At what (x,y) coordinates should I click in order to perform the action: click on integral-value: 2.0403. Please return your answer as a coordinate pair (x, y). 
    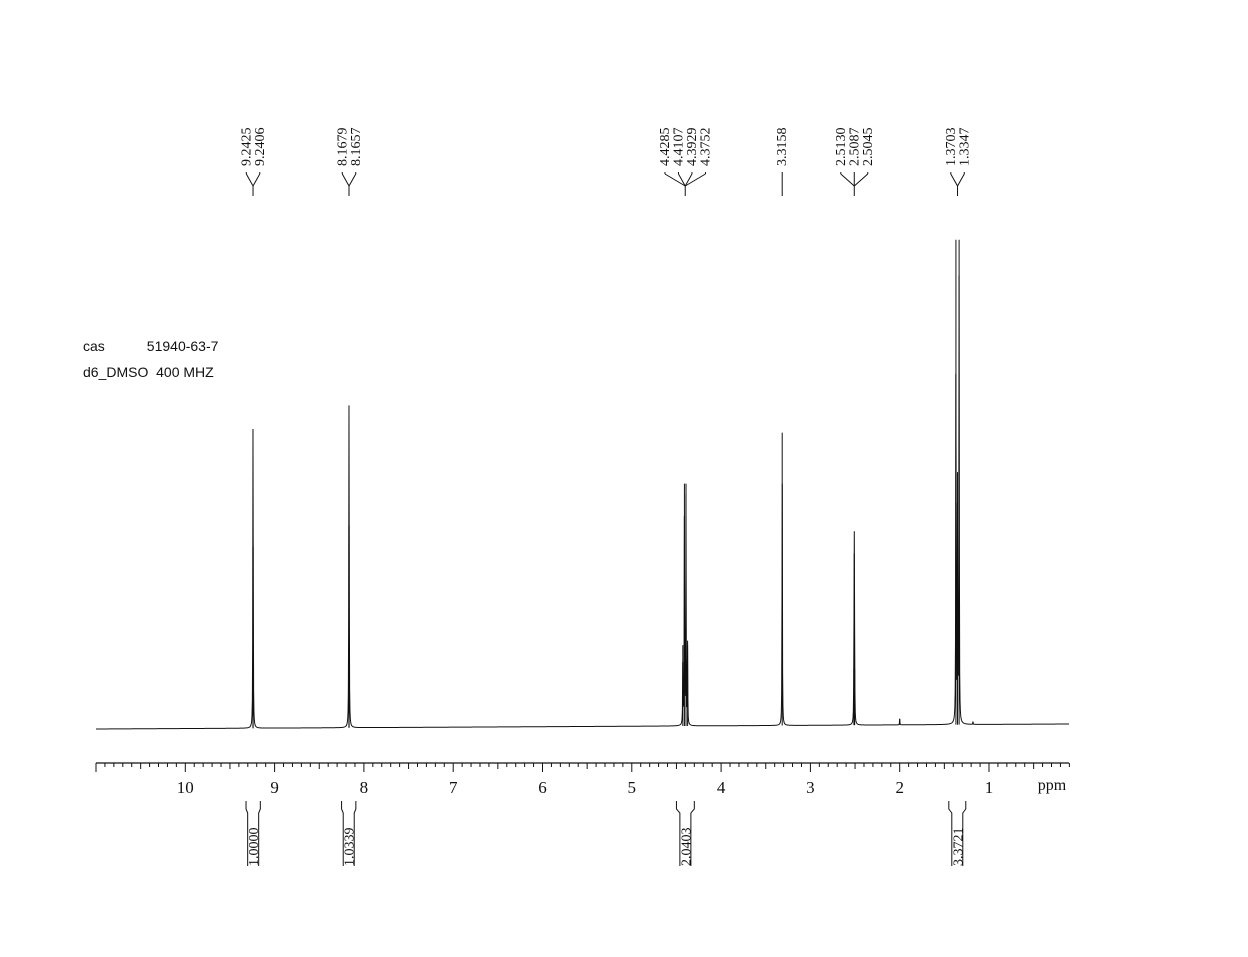
    Looking at the image, I should click on (686, 847).